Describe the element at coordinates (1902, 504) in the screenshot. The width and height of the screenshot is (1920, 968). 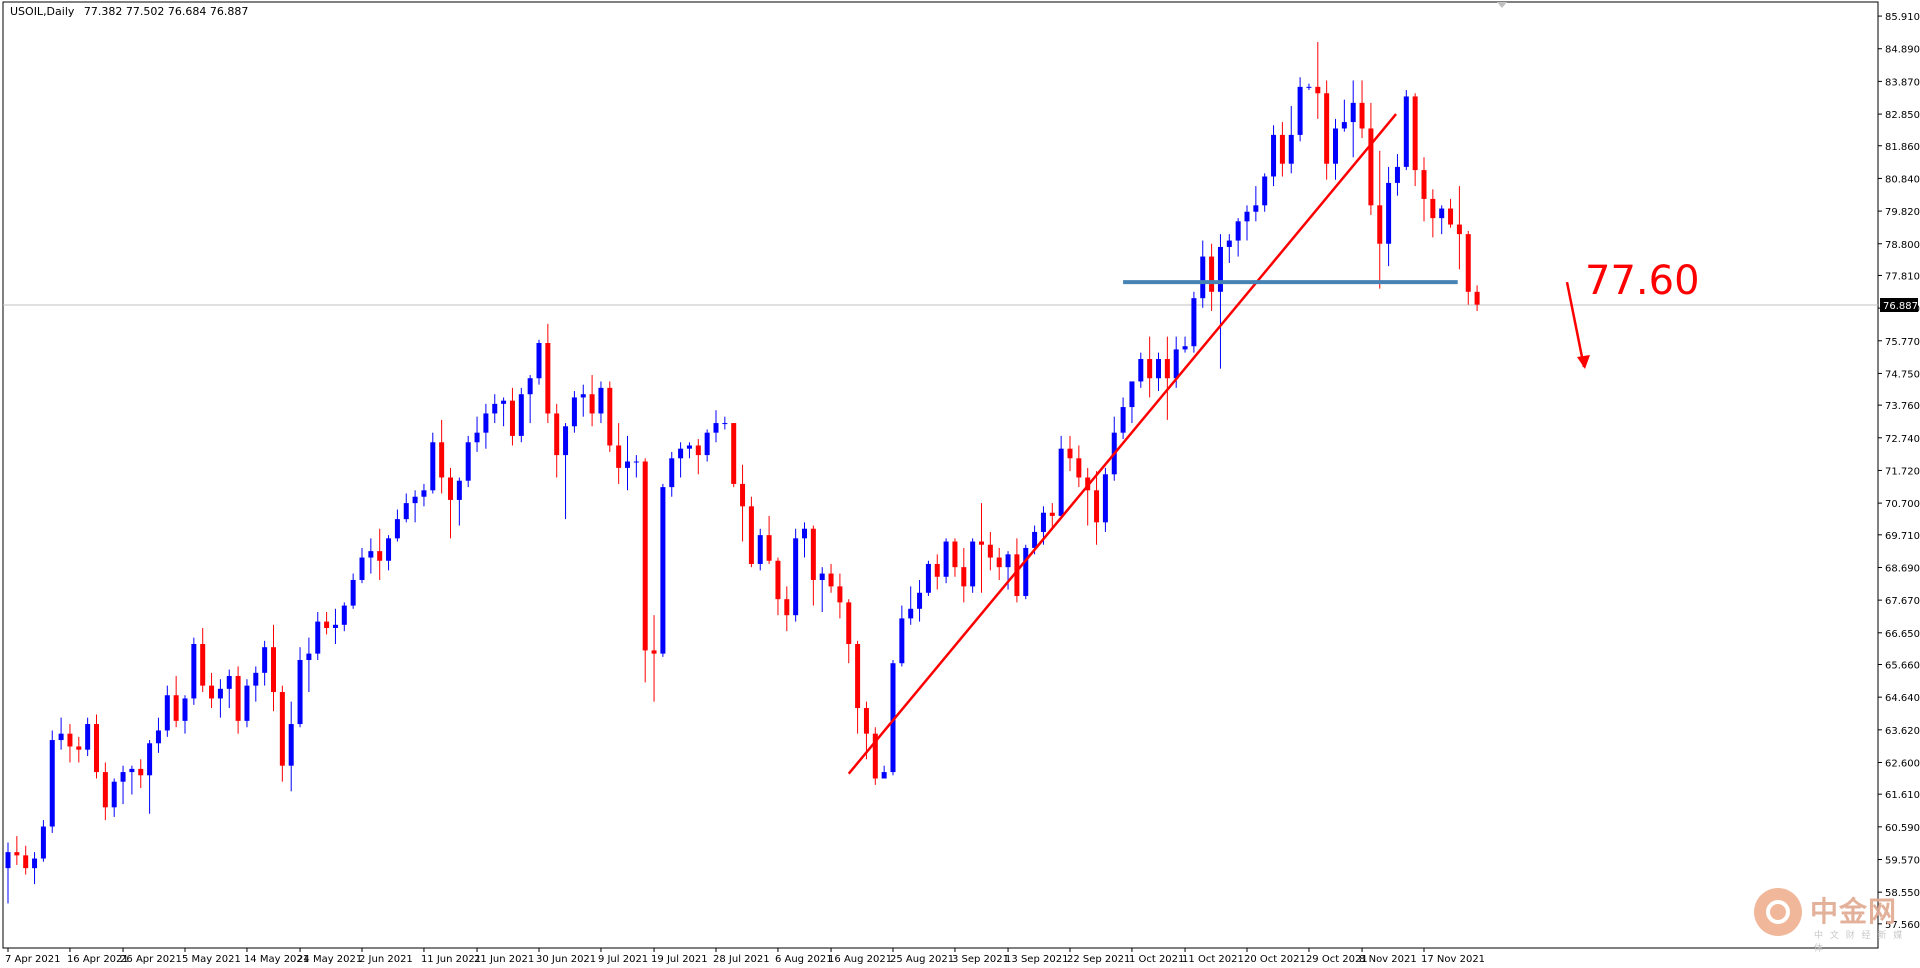
I see `y-tick-label: 70.700` at that location.